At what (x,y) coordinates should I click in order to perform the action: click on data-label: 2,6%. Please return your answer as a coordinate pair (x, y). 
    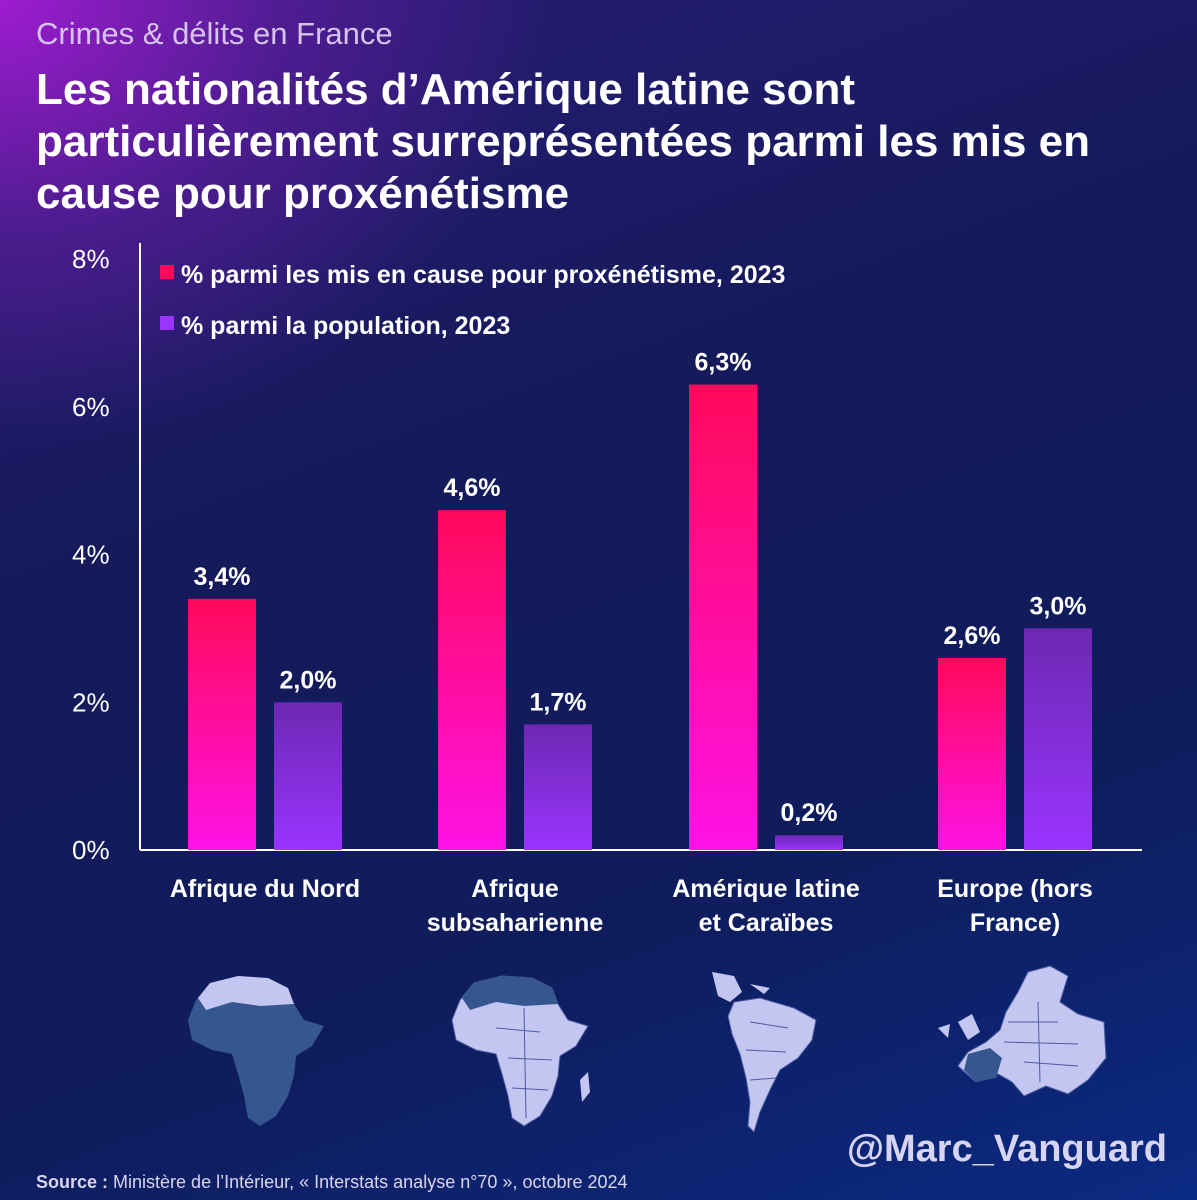
    Looking at the image, I should click on (972, 636).